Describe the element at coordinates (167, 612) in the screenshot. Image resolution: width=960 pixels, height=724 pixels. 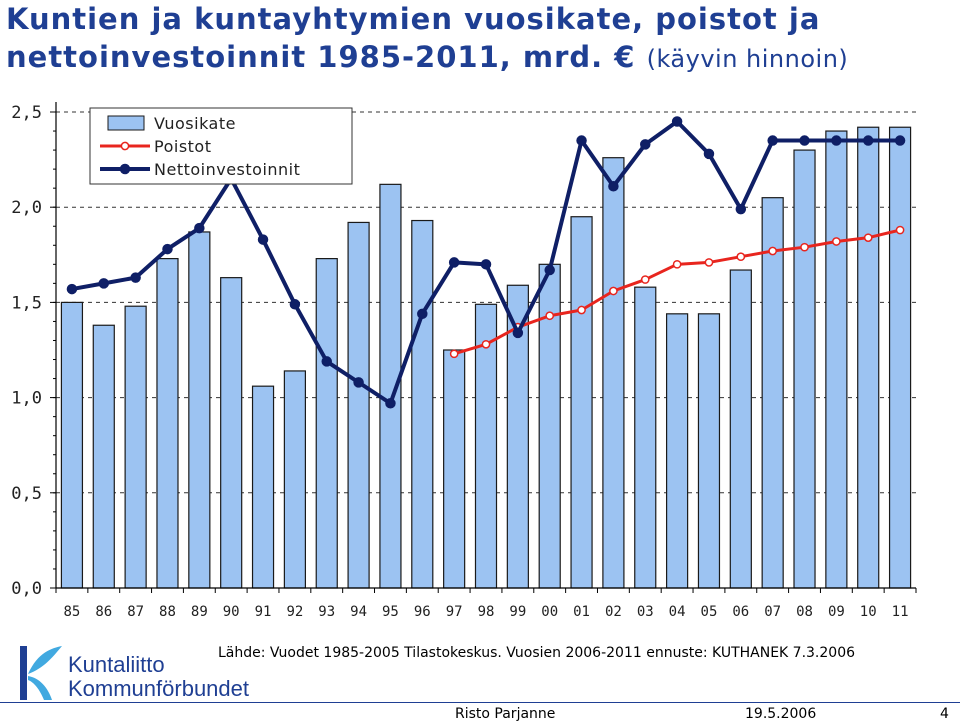
I see `x-tick-label: 88` at that location.